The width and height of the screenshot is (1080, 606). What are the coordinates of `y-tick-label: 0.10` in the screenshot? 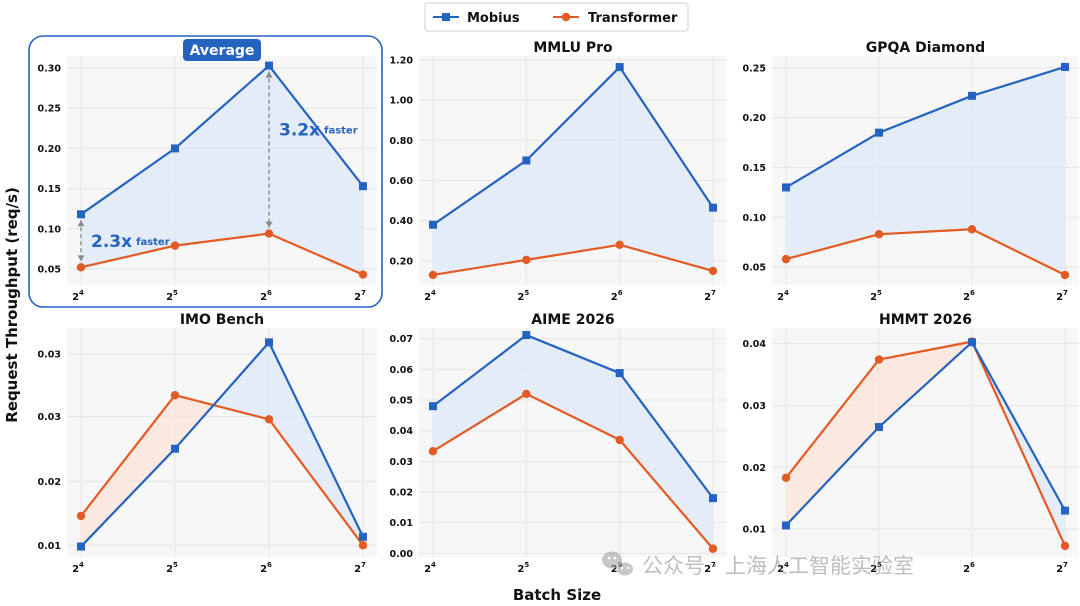 It's located at (755, 218).